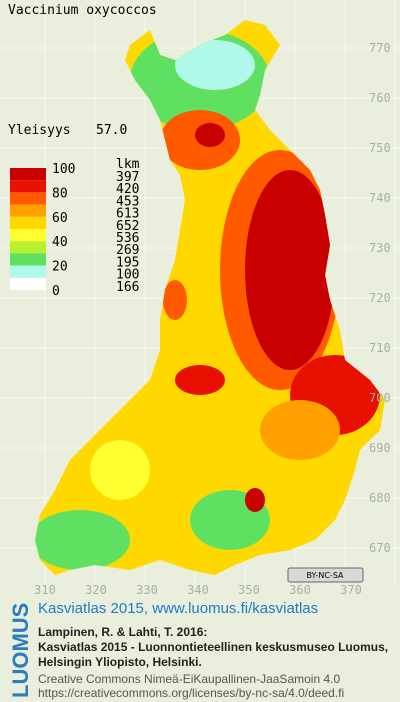 Image resolution: width=400 pixels, height=702 pixels. I want to click on easting-label: 320, so click(96, 590).